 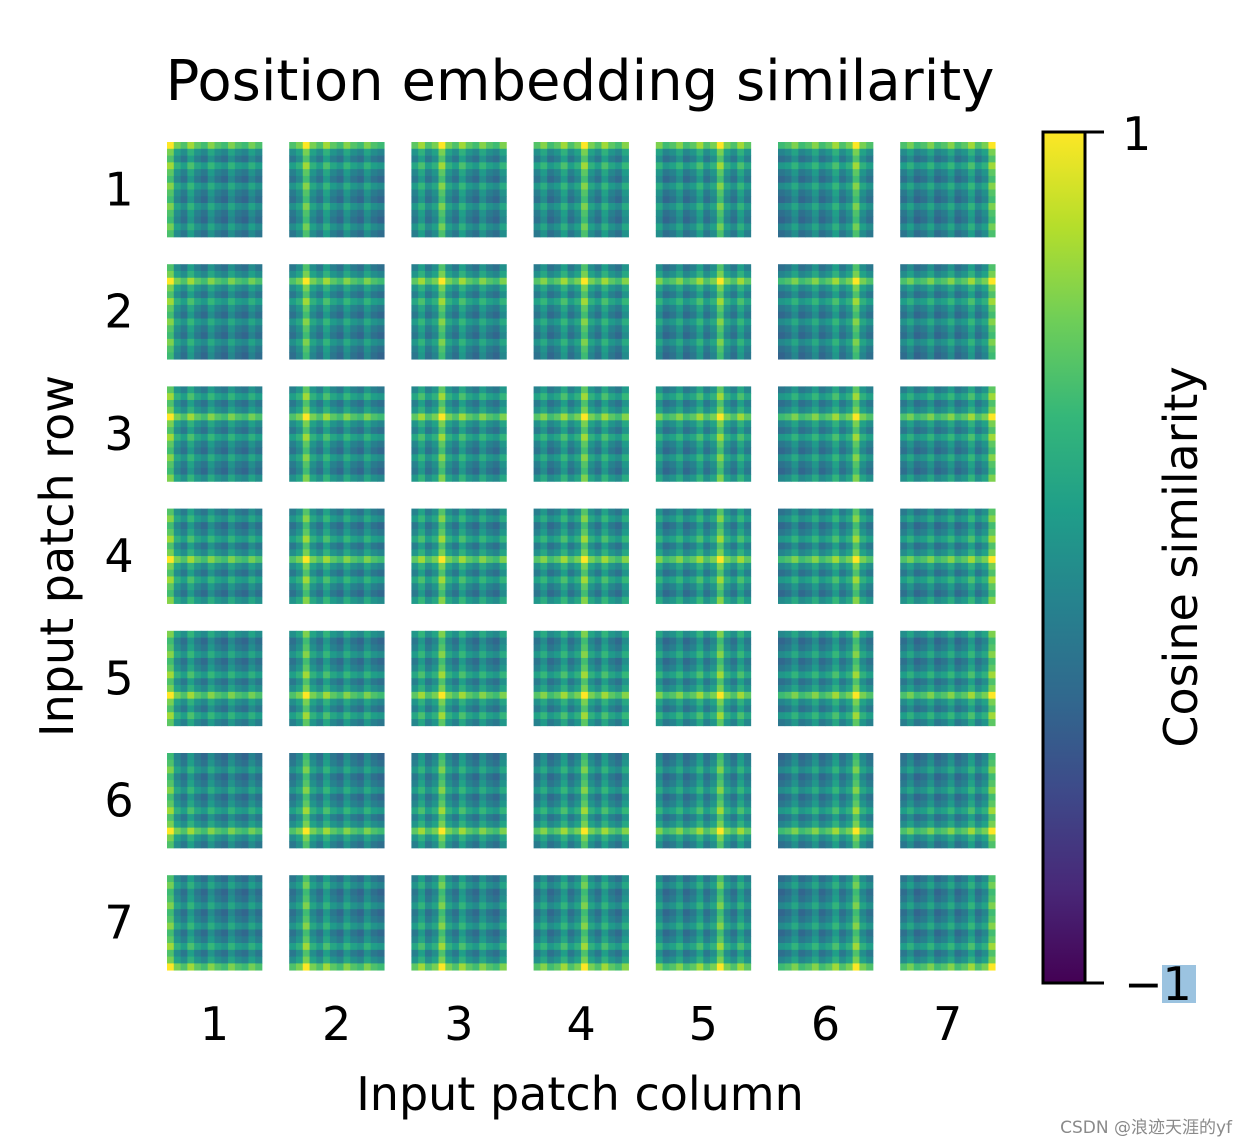 What do you see at coordinates (581, 434) in the screenshot?
I see `heatmap-panel-r3-c4` at bounding box center [581, 434].